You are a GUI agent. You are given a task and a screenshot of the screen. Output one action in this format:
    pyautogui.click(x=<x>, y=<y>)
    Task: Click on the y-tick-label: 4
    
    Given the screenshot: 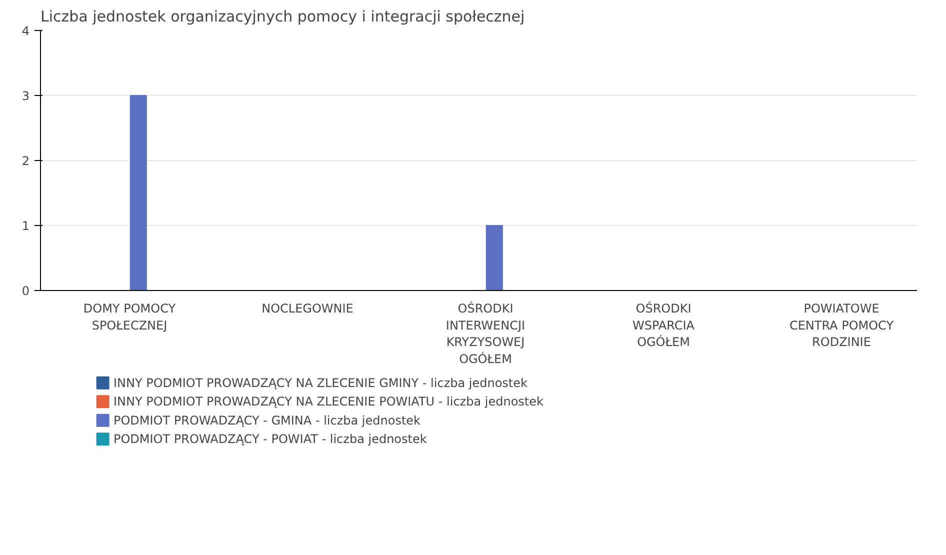 What is the action you would take?
    pyautogui.click(x=26, y=31)
    